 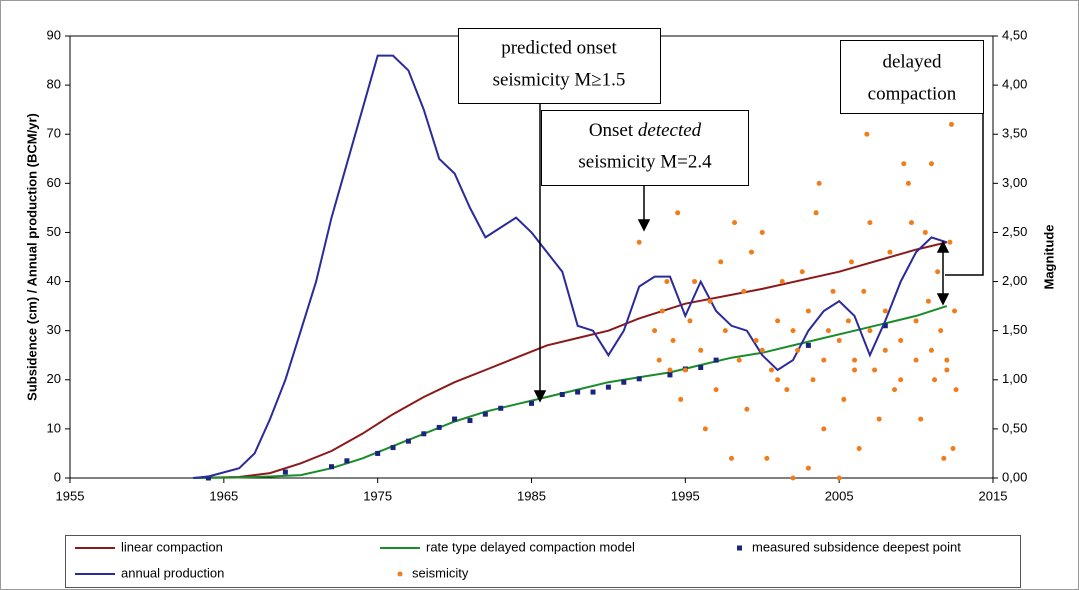 I want to click on annotation-text: compaction, so click(x=912, y=93).